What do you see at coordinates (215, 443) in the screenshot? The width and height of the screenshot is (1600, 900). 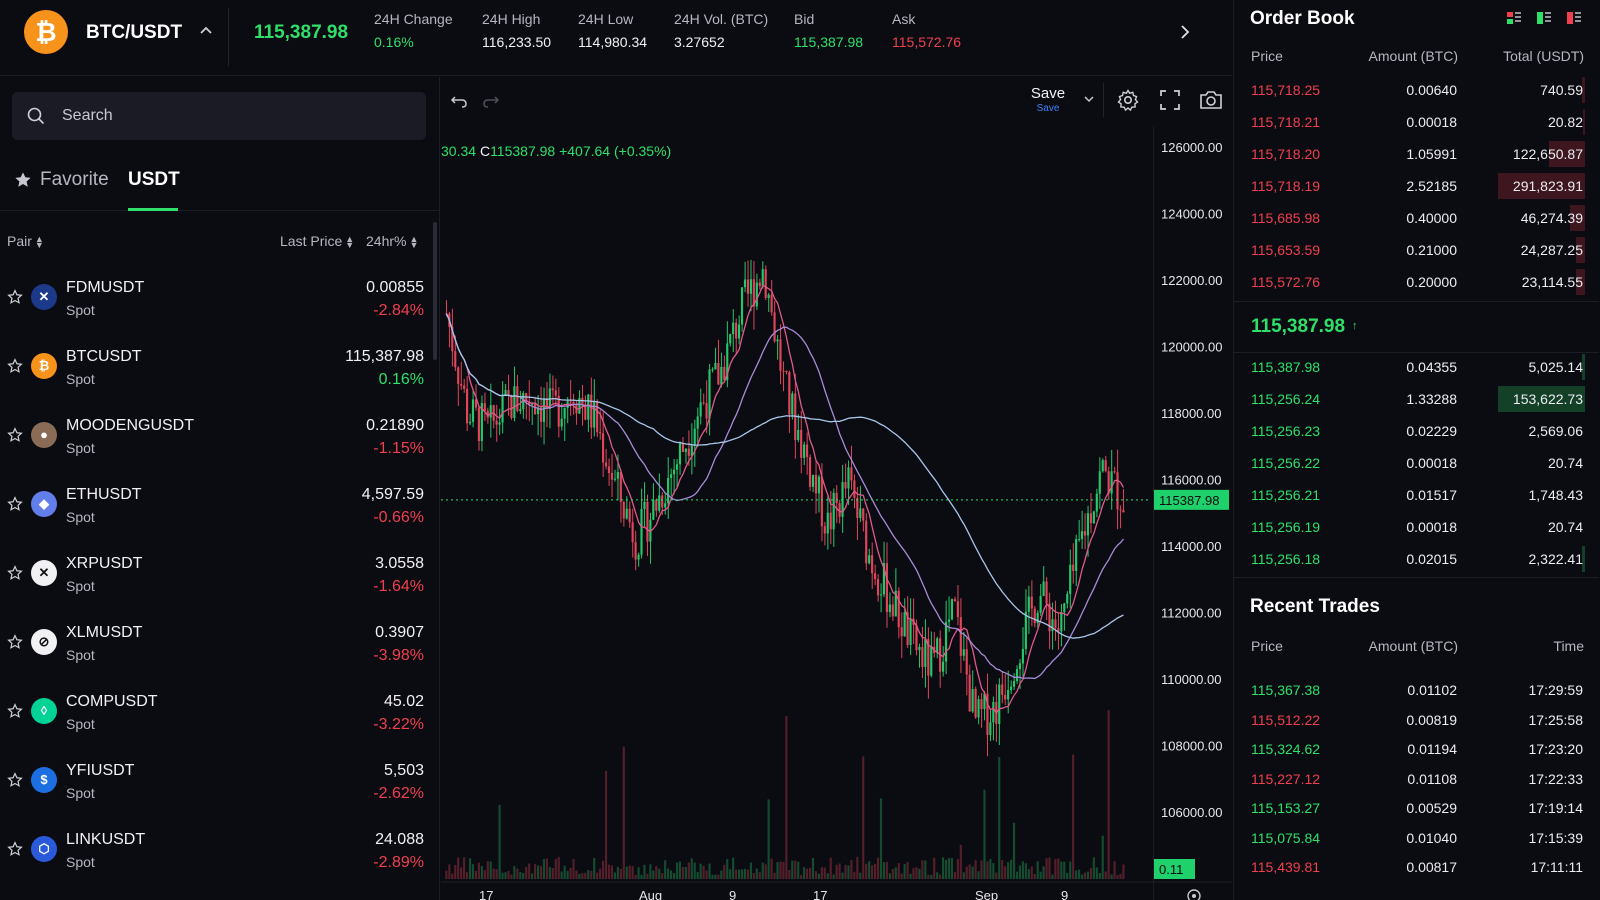 I see `pair-row: ● MOODENGUSDT Spot 0.21890 -1.15%` at bounding box center [215, 443].